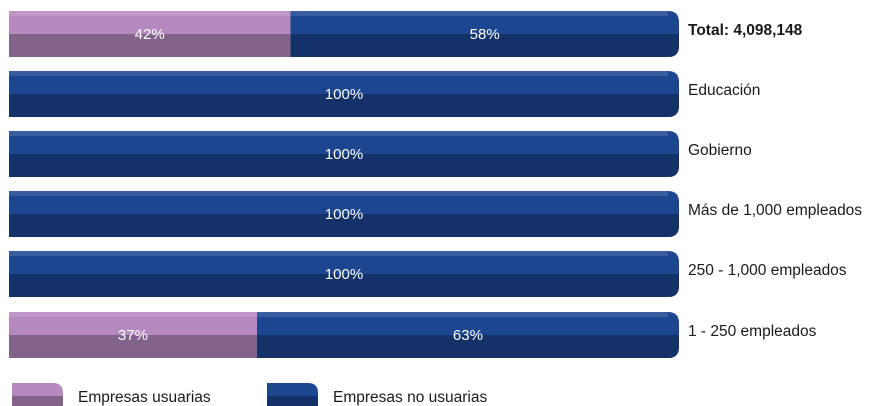 Image resolution: width=881 pixels, height=406 pixels. I want to click on legend-label: Empresas no usuarias, so click(410, 397).